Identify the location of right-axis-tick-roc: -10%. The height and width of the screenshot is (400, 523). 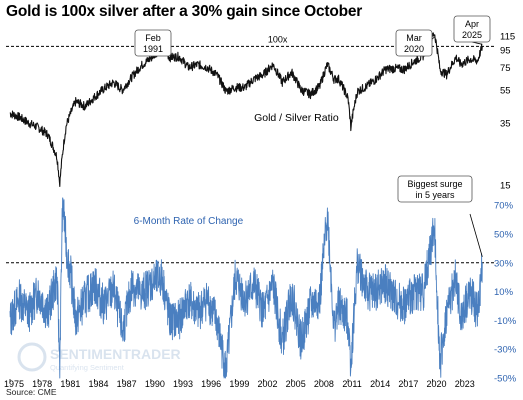
(505, 321).